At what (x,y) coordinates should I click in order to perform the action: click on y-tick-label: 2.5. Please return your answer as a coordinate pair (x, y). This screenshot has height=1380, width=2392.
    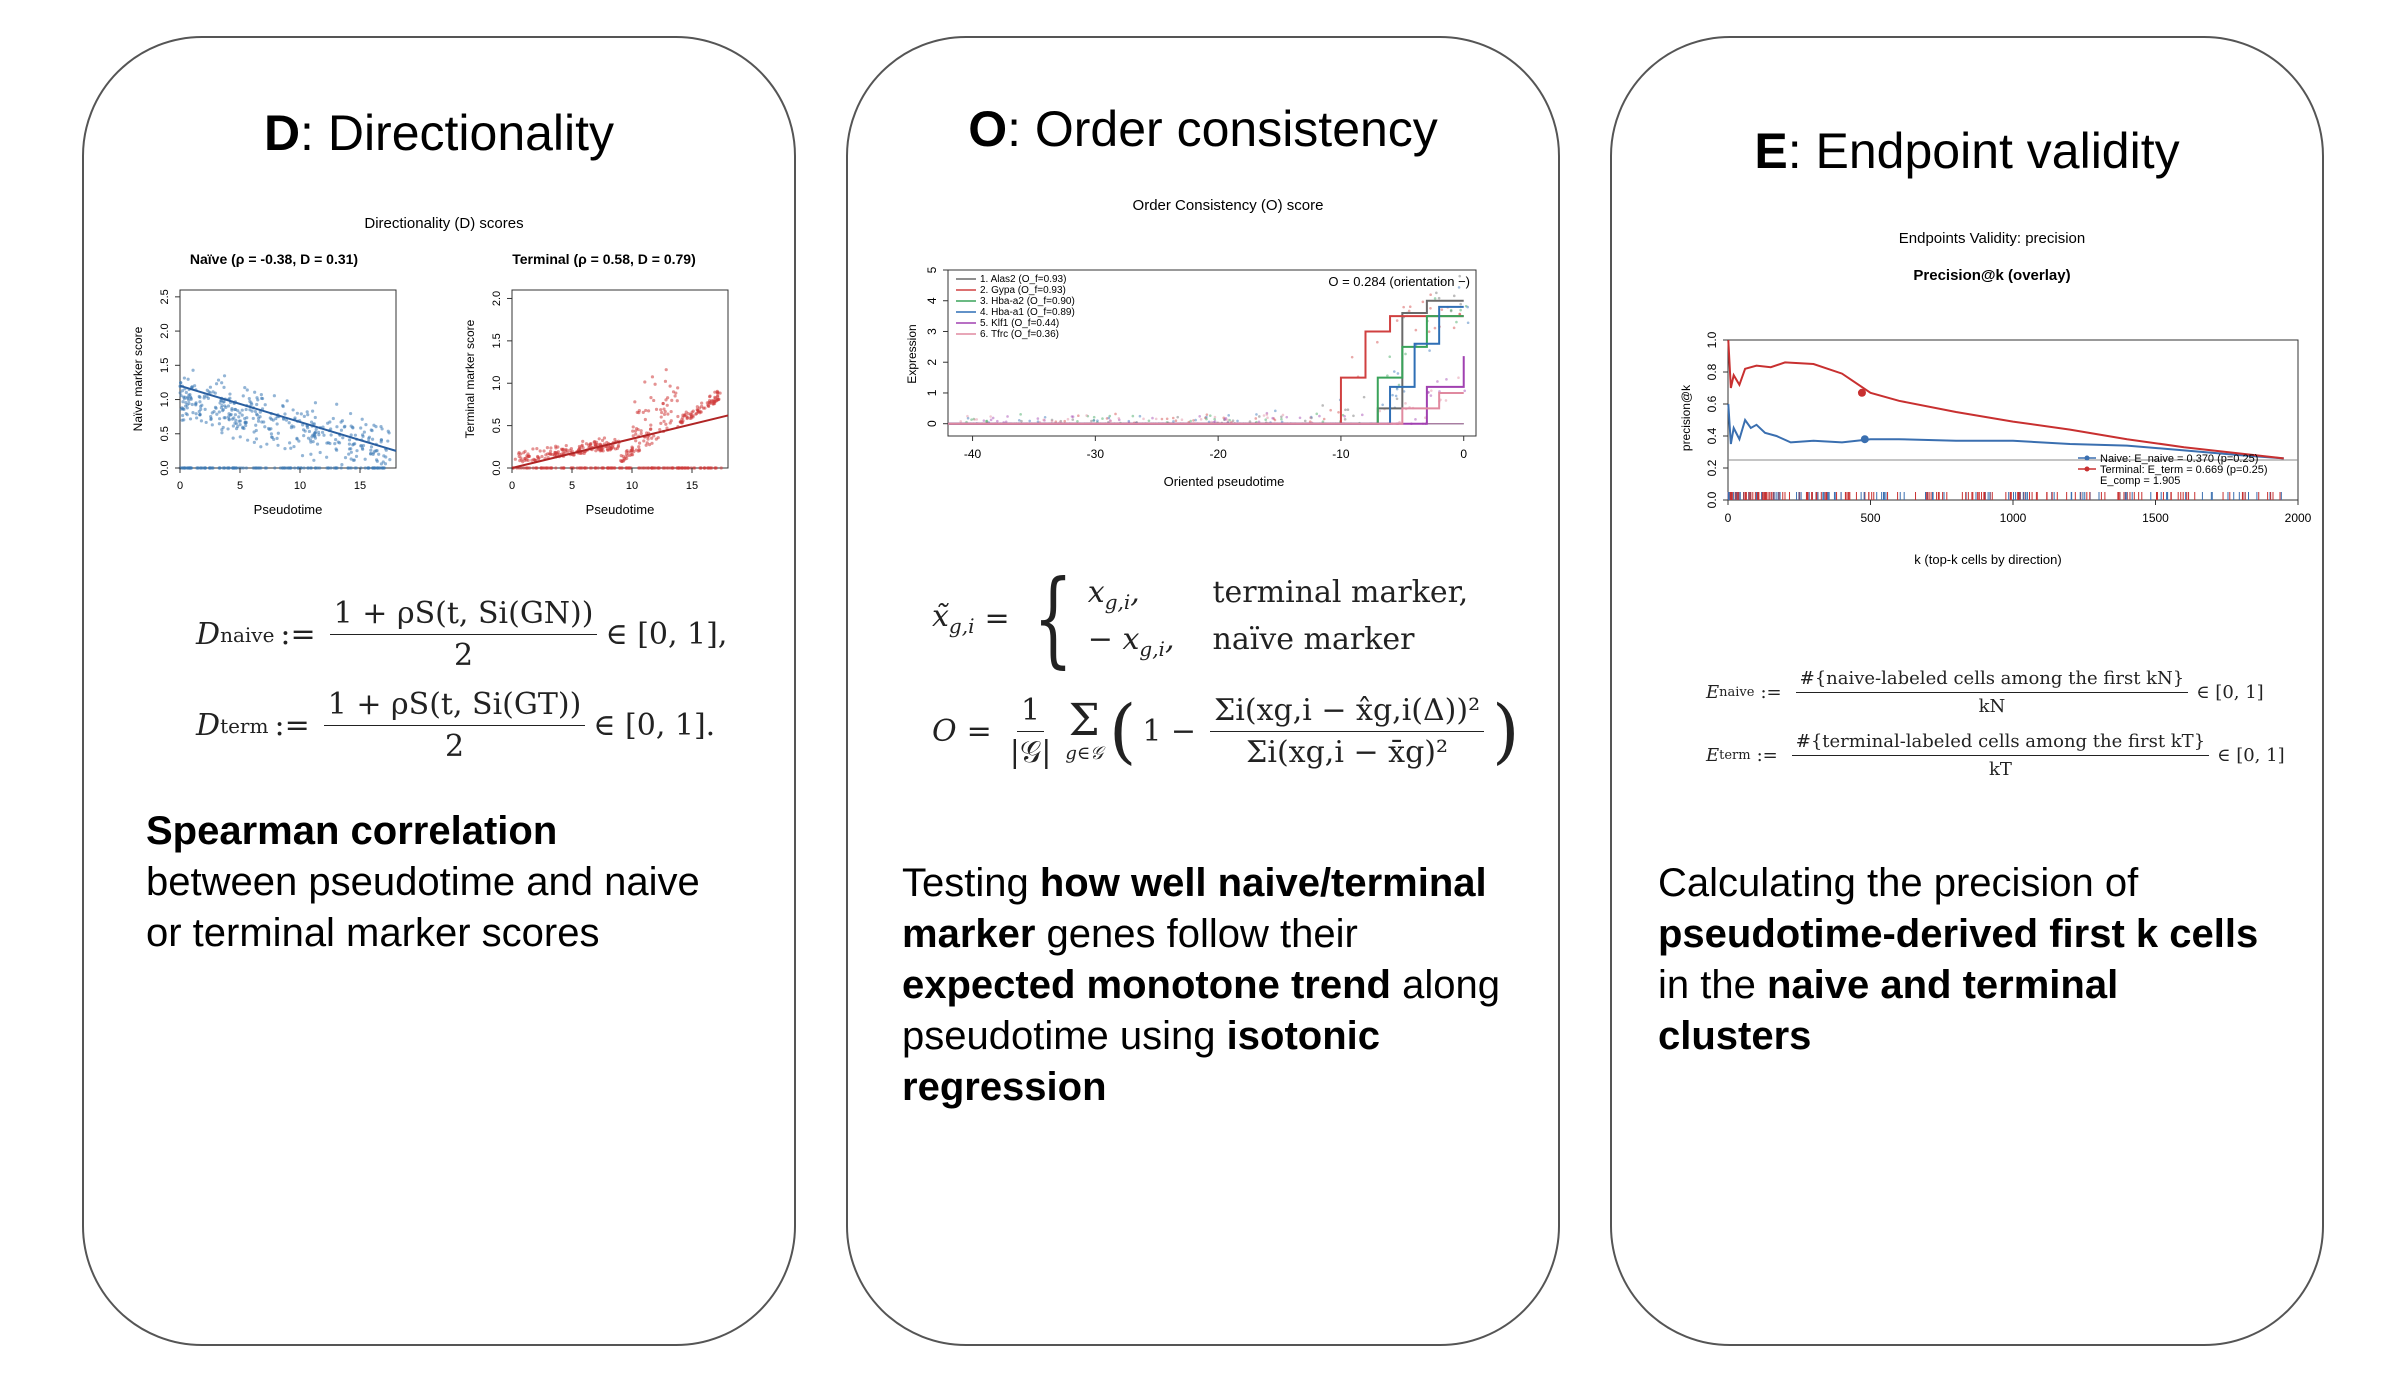
    Looking at the image, I should click on (165, 296).